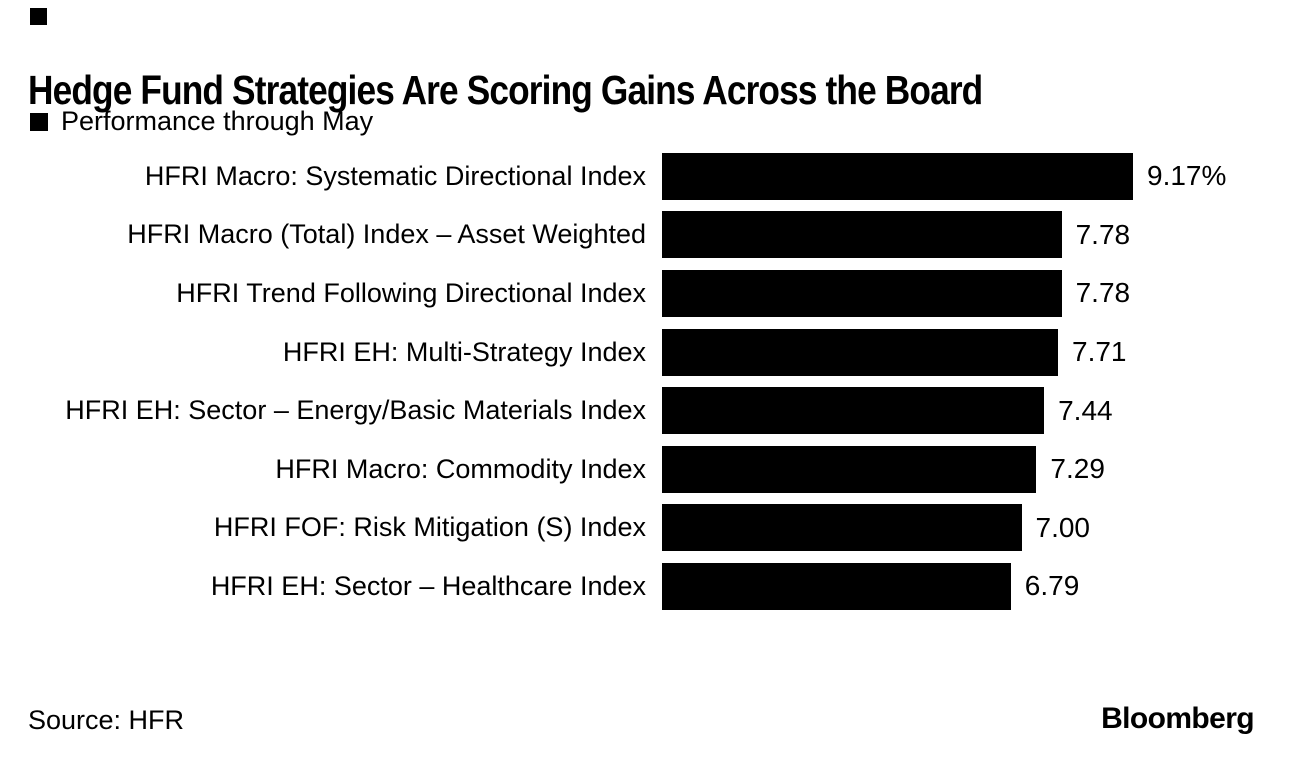 The height and width of the screenshot is (766, 1292). Describe the element at coordinates (1063, 527) in the screenshot. I see `bar-value-label: 7.00` at that location.